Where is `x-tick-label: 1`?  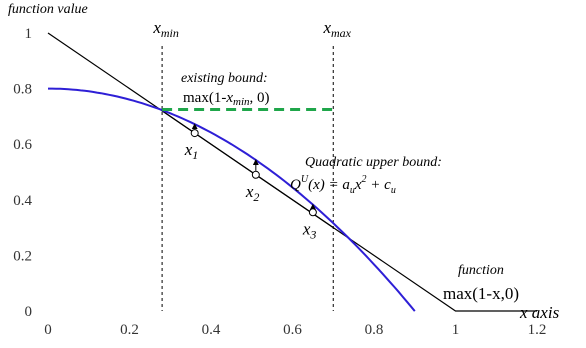 x-tick-label: 1 is located at coordinates (456, 330).